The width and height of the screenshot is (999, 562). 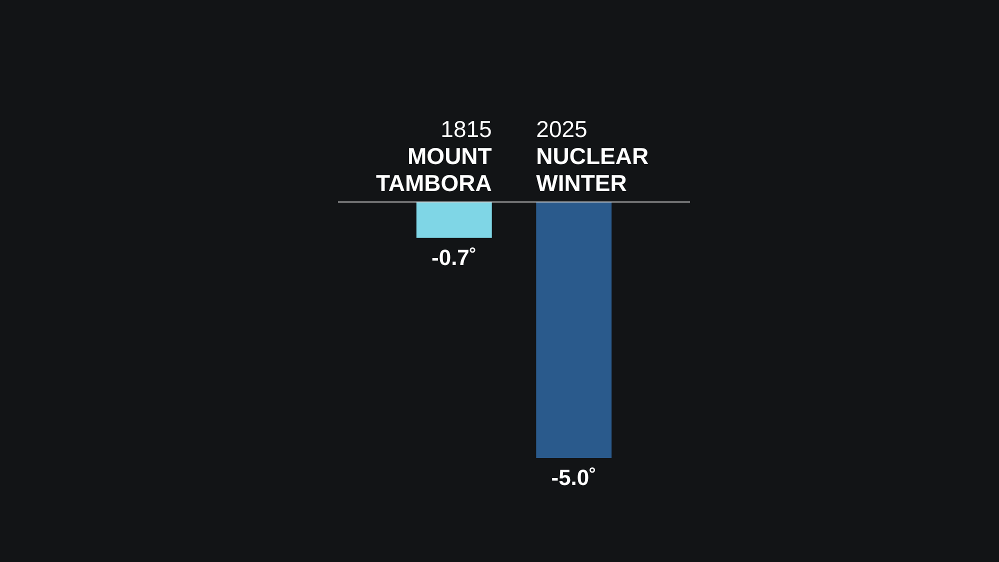 What do you see at coordinates (434, 156) in the screenshot?
I see `x-tick-label: 1815 MOUNT TAMBORA` at bounding box center [434, 156].